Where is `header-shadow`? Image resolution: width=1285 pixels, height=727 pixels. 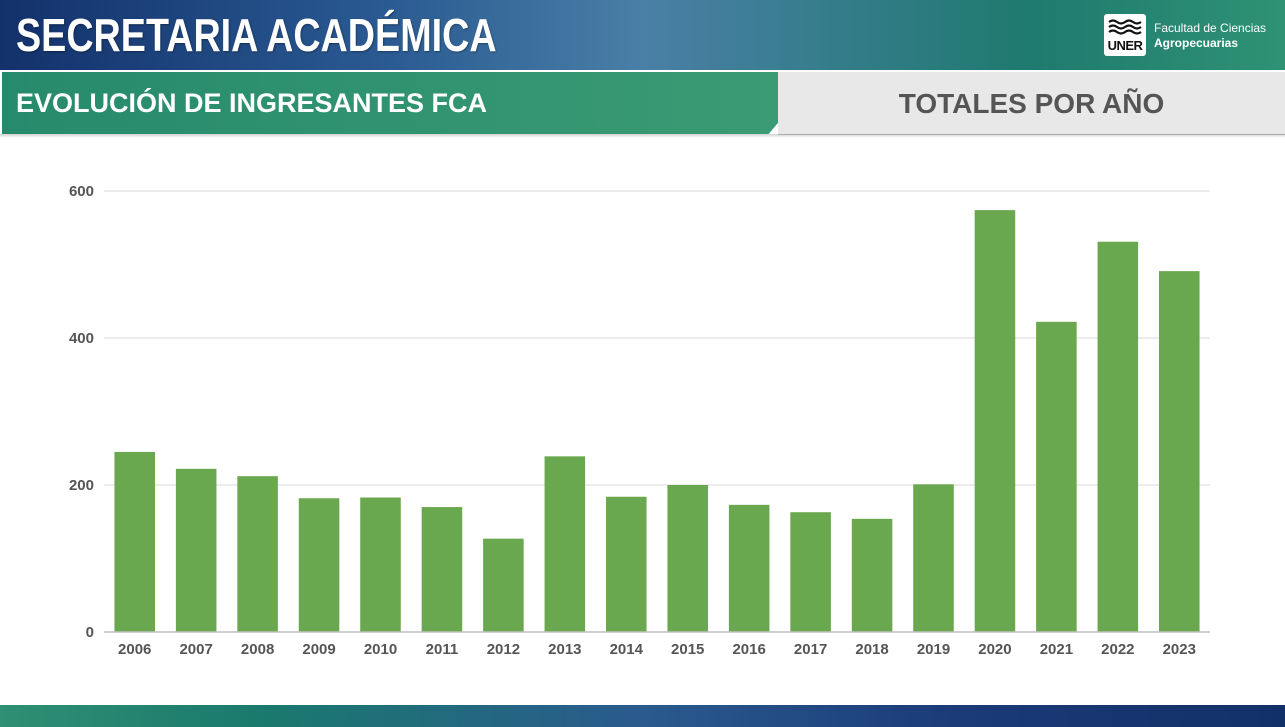 header-shadow is located at coordinates (642, 136).